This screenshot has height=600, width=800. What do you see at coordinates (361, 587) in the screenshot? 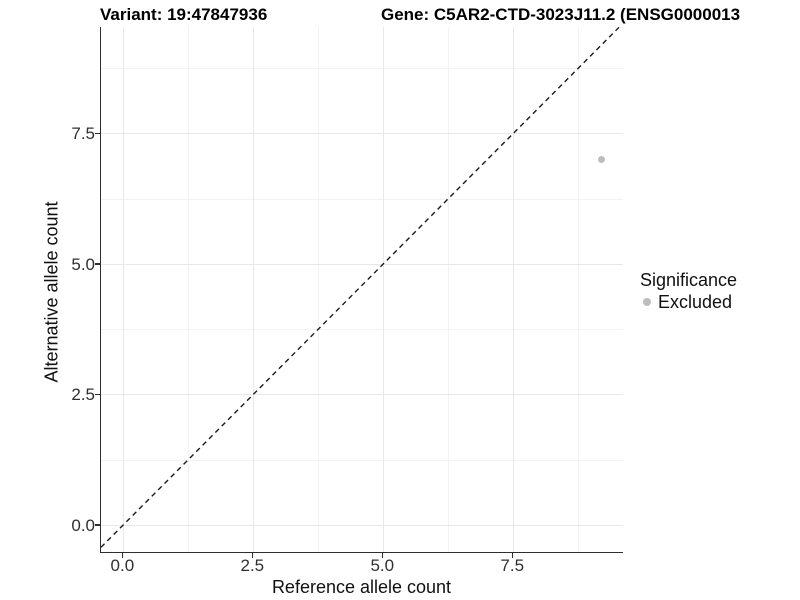
I see `x-axis-title: Reference allele count` at bounding box center [361, 587].